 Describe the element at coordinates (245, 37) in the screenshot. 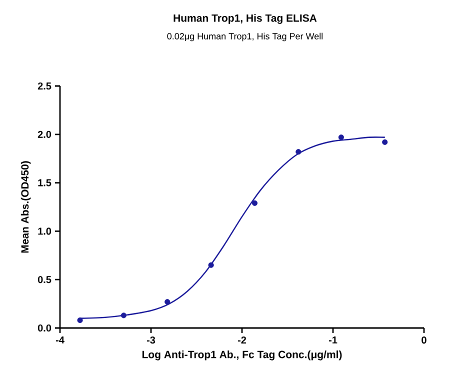

I see `chart-subtitle: 0.02μg Human Trop1, His Tag Per Well` at that location.